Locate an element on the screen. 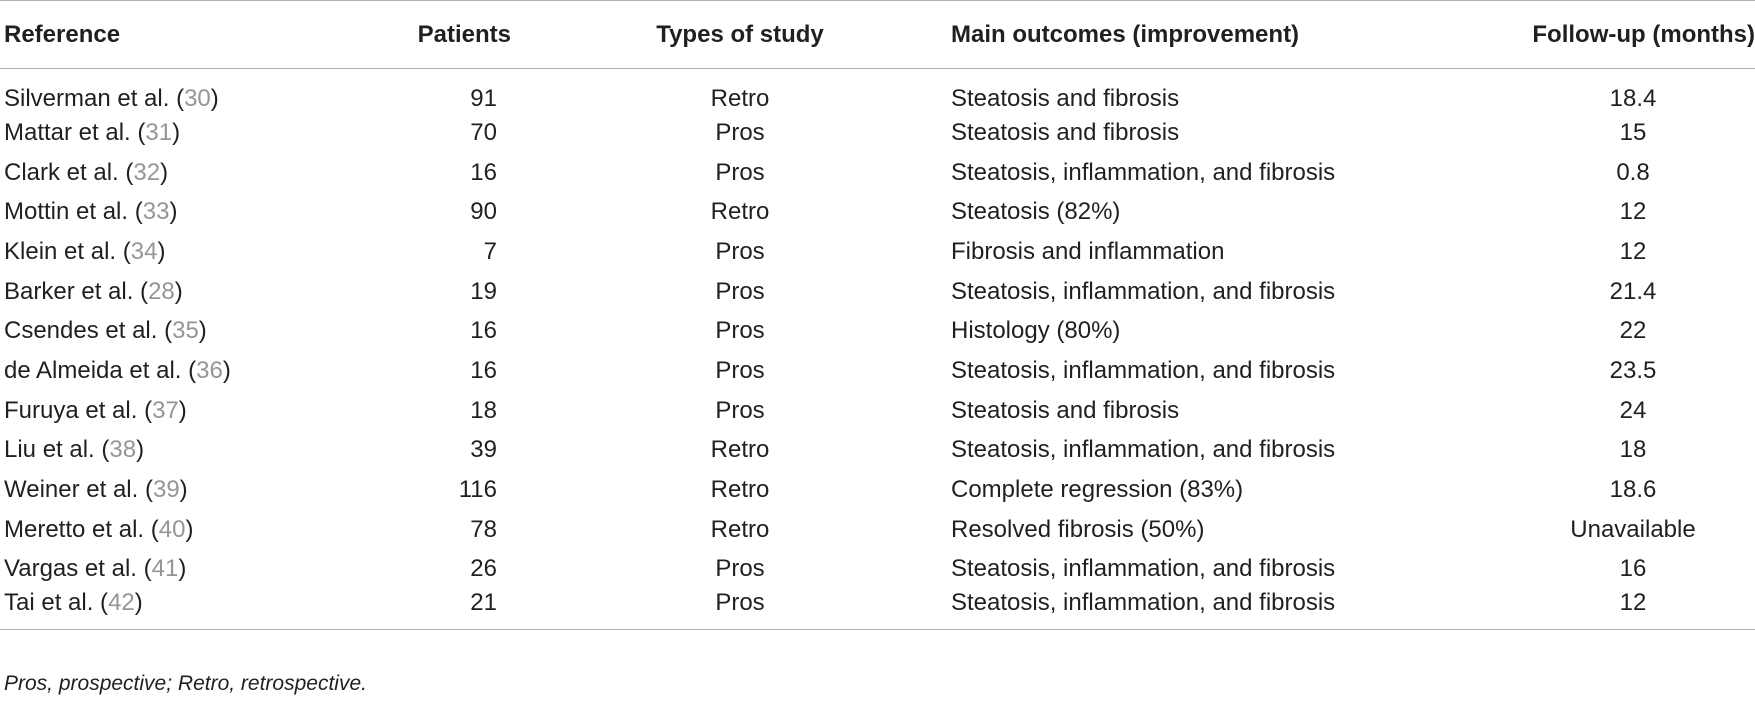 This screenshot has width=1755, height=702. cell-patients: 18 is located at coordinates (483, 410).